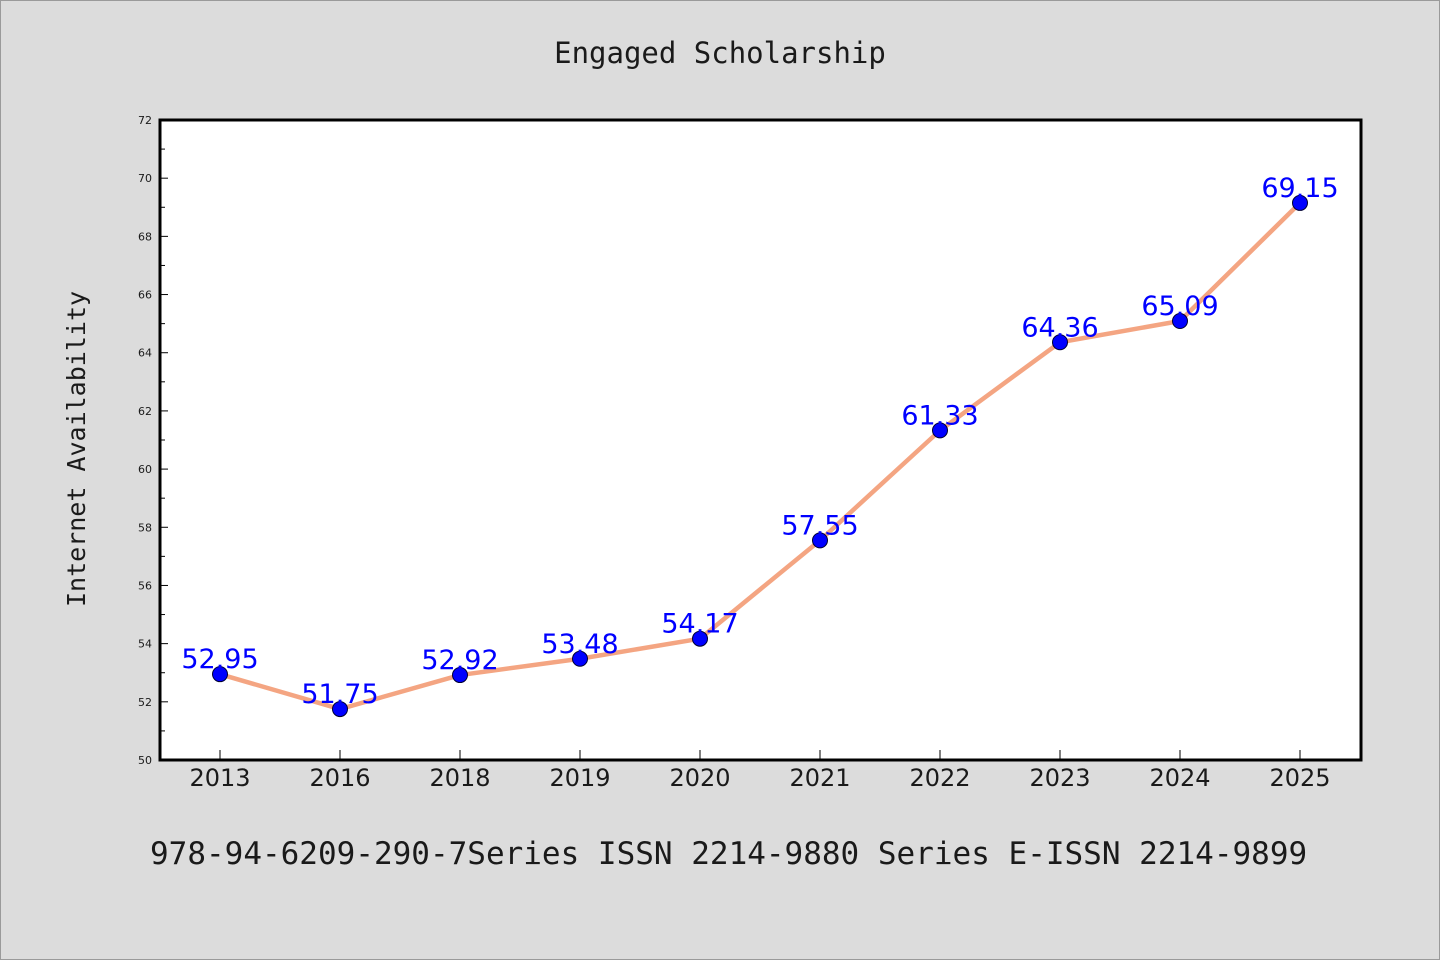 This screenshot has width=1440, height=960. Describe the element at coordinates (145, 411) in the screenshot. I see `y-tick-label: 62` at that location.